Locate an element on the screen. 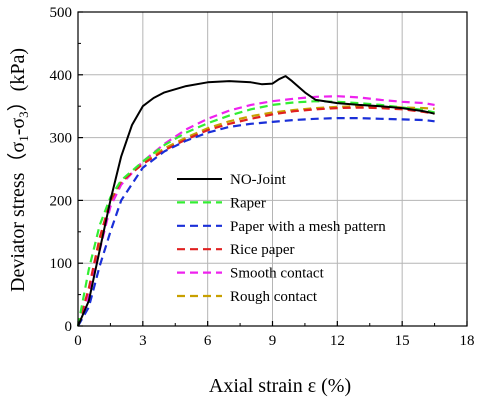 The image size is (484, 400). y-tick-label: 400 is located at coordinates (61, 76).